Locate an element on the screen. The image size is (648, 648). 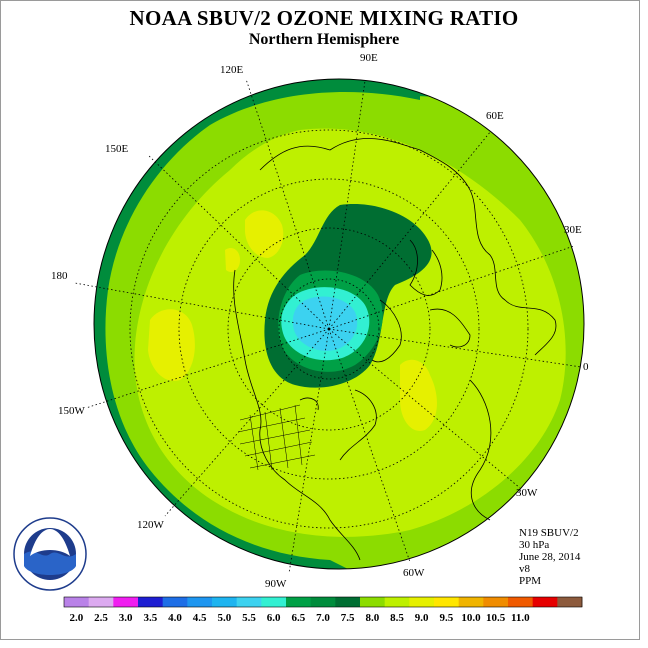
noaa-logo: NOAA is located at coordinates (50, 554).